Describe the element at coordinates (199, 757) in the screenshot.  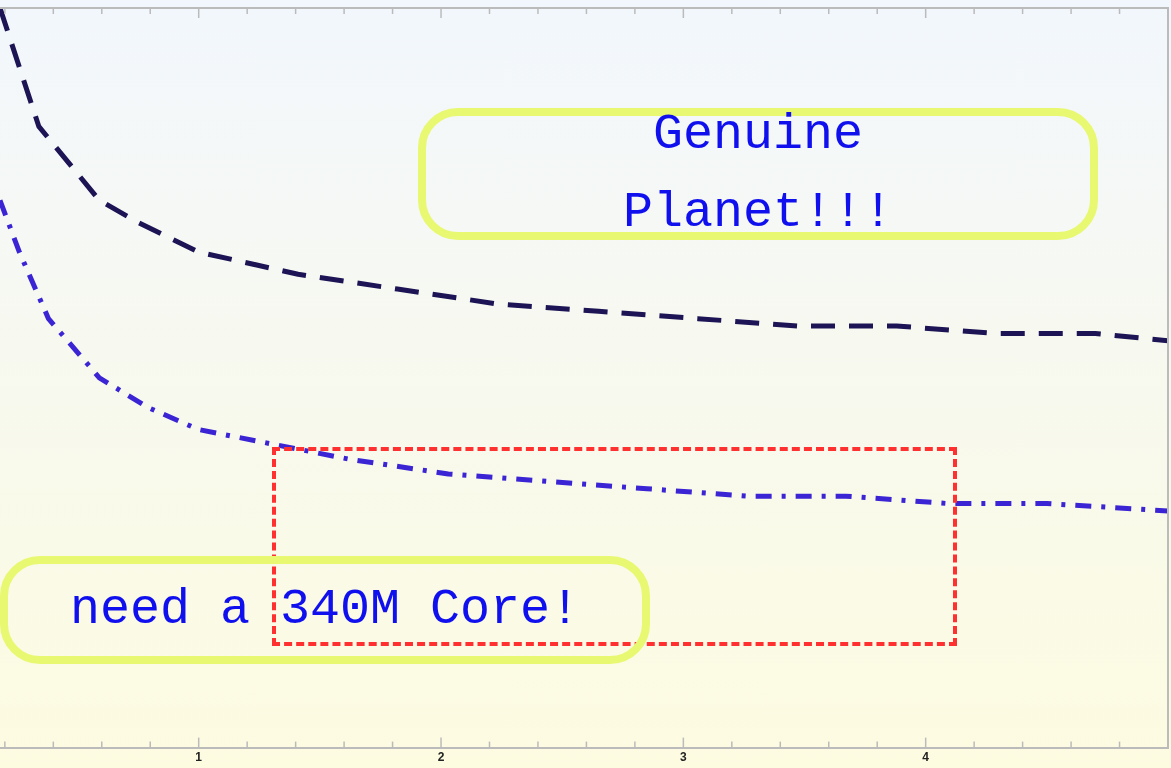
I see `x-tick-label: 1` at that location.